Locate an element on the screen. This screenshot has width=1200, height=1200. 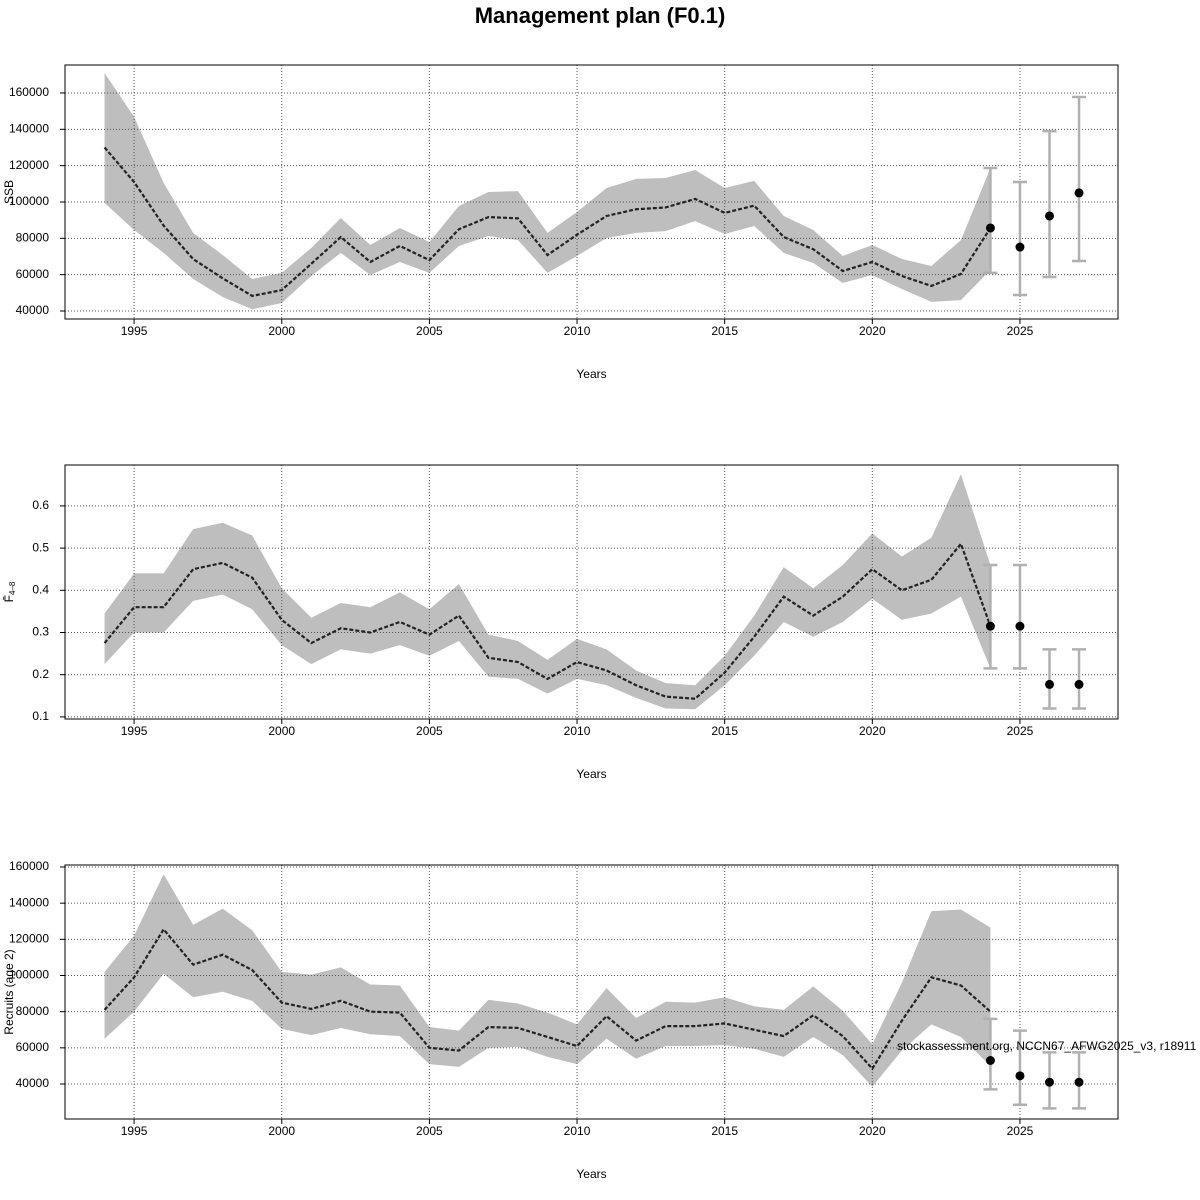
y-tick-label: 0.6 is located at coordinates (40, 505).